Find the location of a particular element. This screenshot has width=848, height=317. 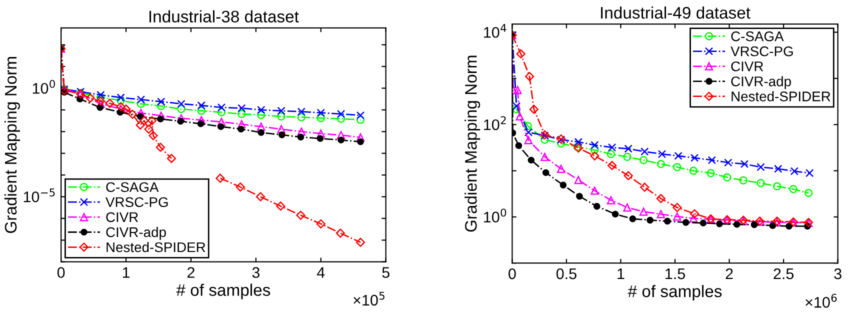

chart-title: Industrial-38 dataset is located at coordinates (224, 16).